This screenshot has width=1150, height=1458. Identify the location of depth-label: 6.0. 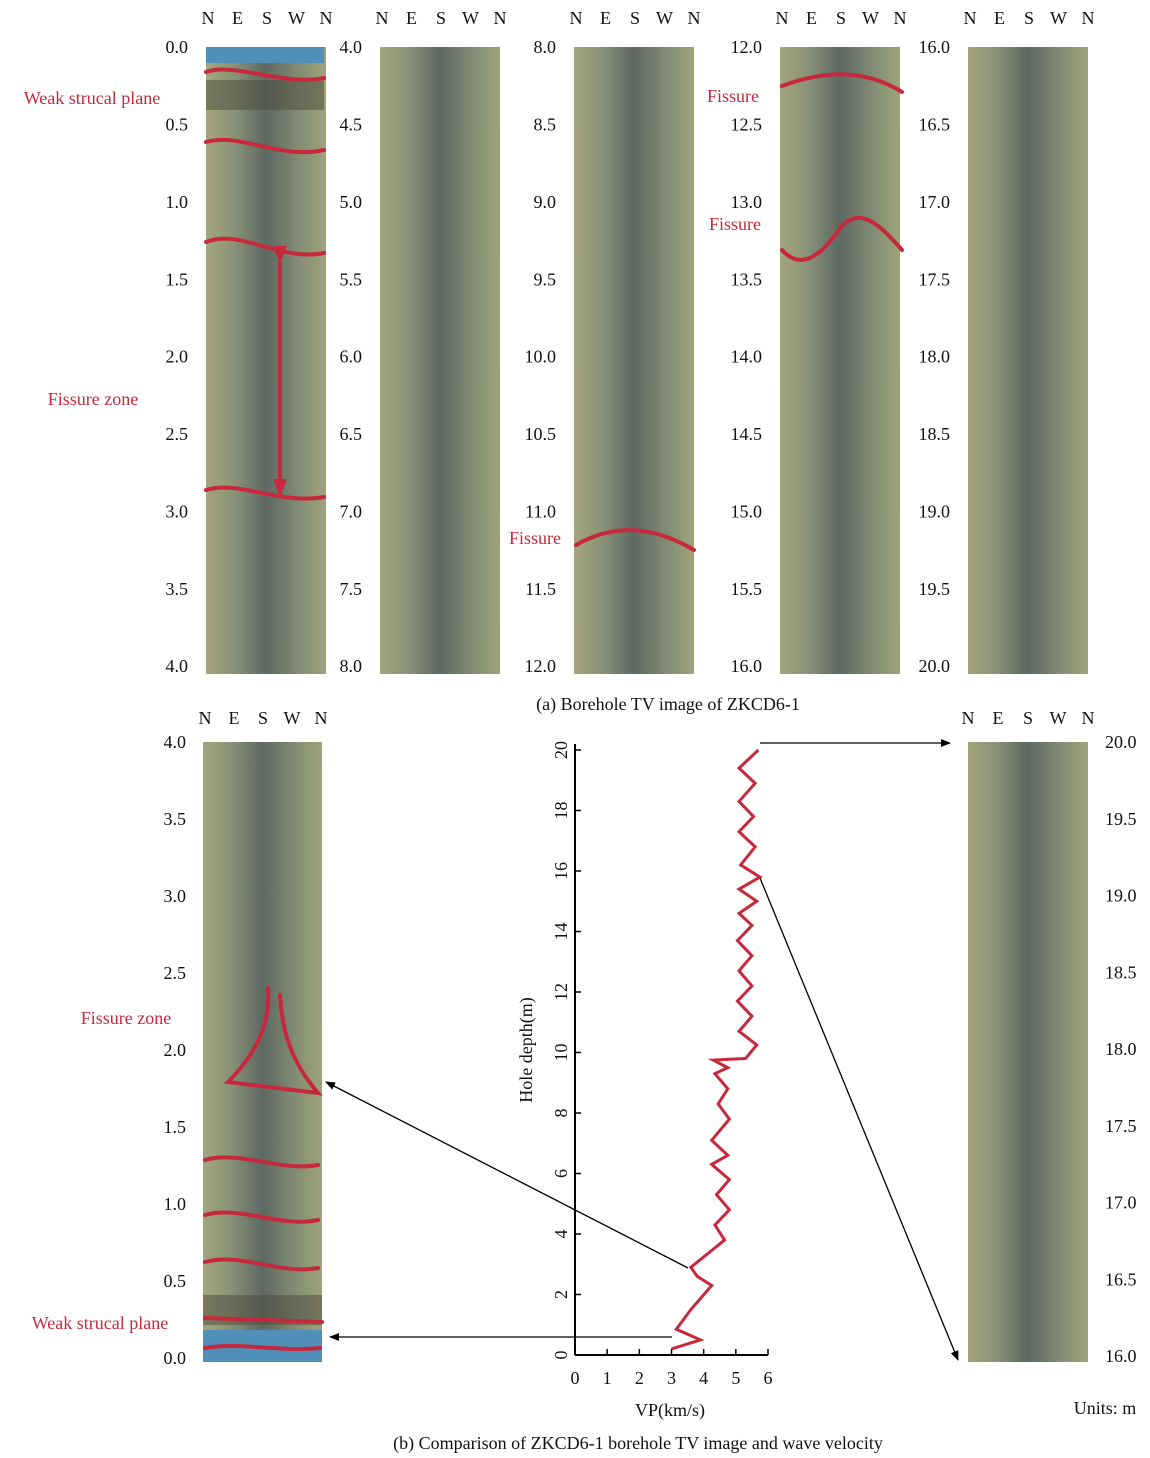
(351, 357).